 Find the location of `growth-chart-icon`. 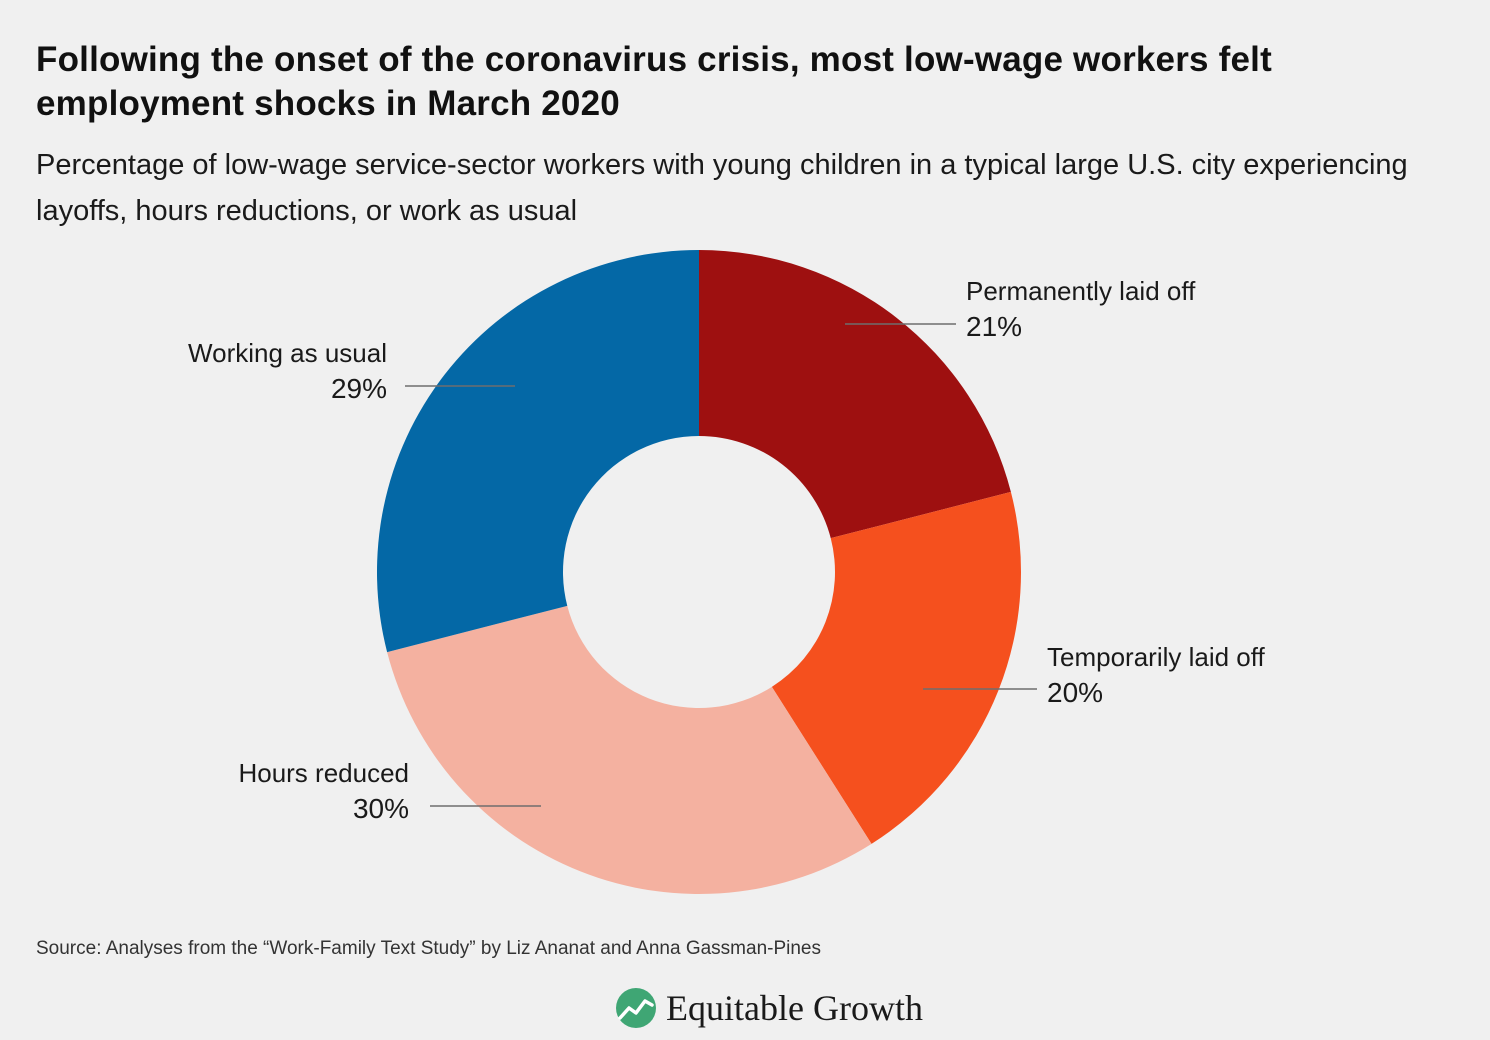

growth-chart-icon is located at coordinates (636, 1008).